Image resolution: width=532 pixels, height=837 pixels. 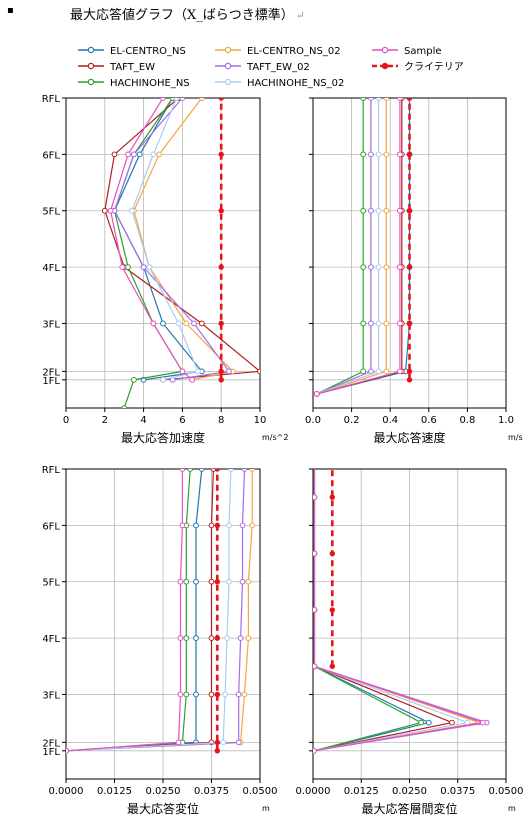 What do you see at coordinates (51, 526) in the screenshot?
I see `y-tick-label: 6FL` at bounding box center [51, 526].